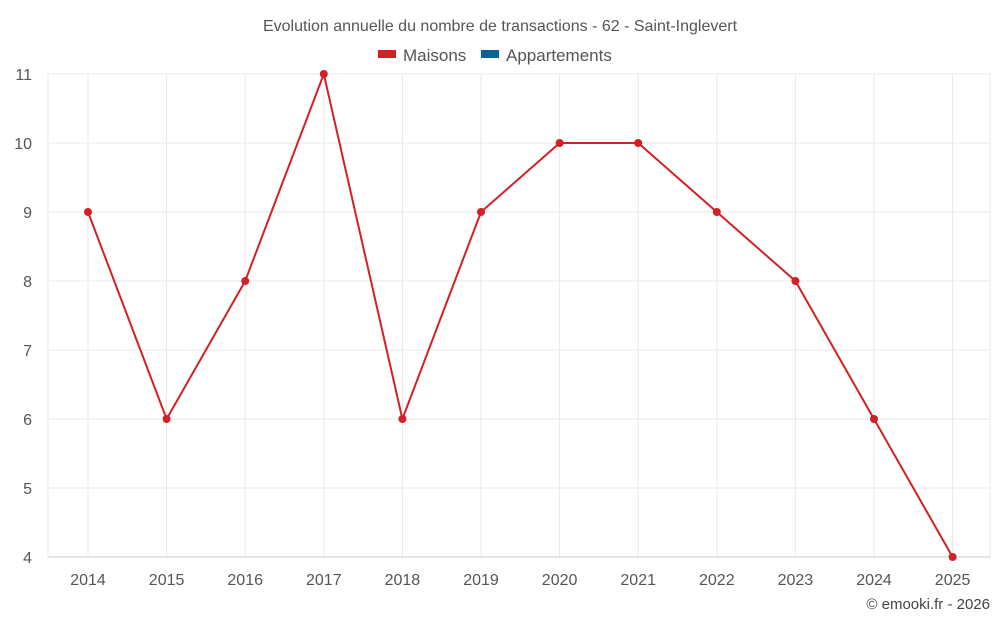 This screenshot has width=1000, height=625. I want to click on legend: Maisons Appartements, so click(495, 55).